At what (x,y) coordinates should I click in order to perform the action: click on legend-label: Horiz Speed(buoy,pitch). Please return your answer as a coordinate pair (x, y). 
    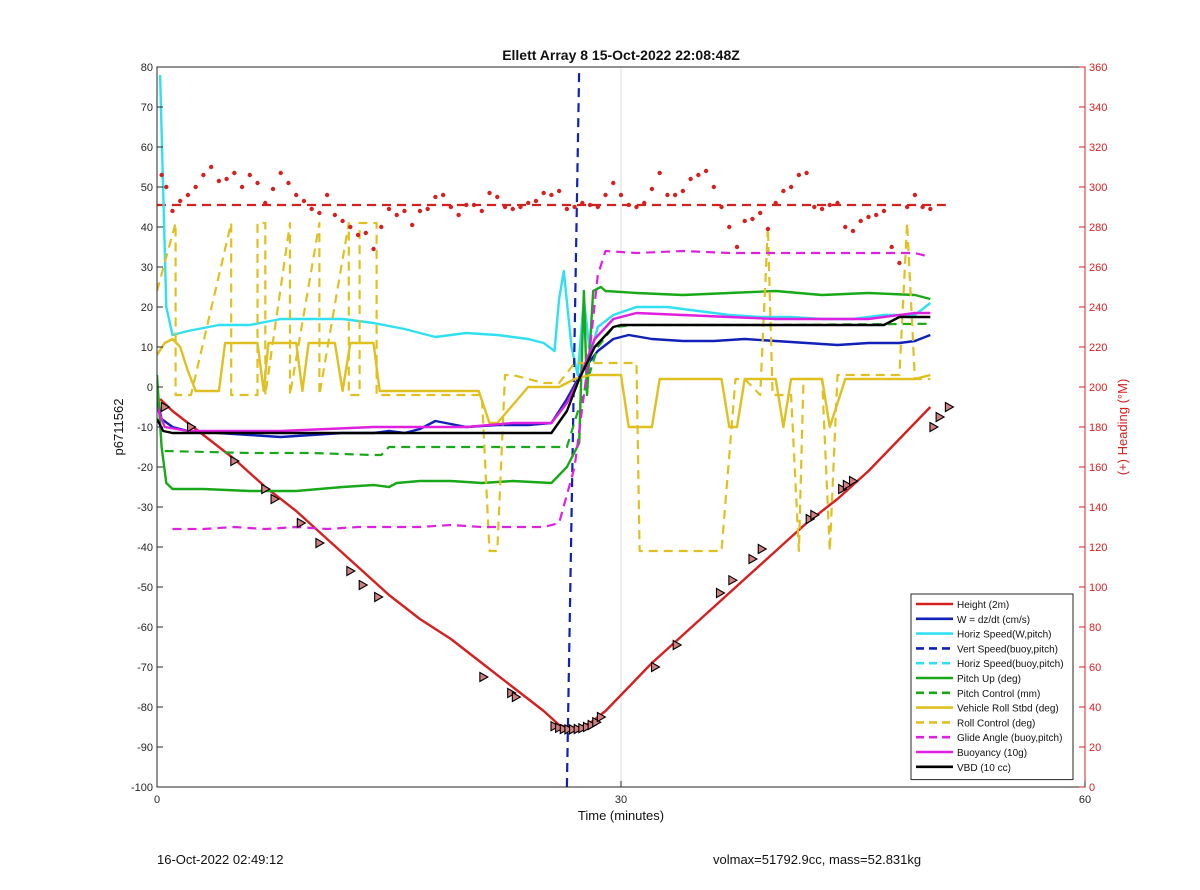
    Looking at the image, I should click on (1010, 664).